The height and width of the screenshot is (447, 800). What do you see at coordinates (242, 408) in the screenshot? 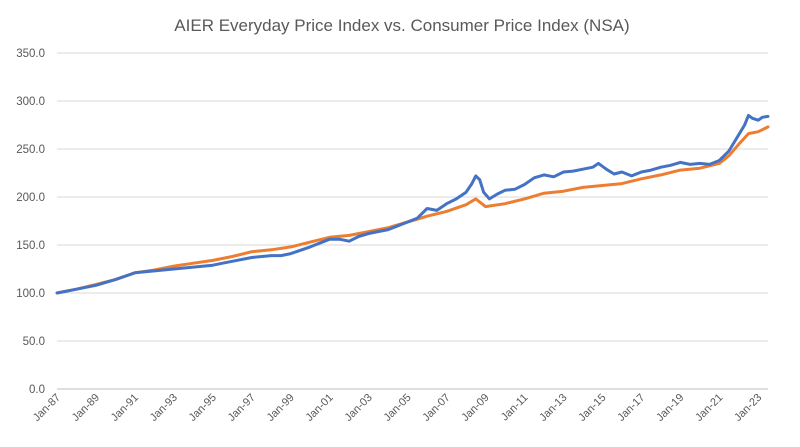
I see `x-tick-label: Jan-97` at bounding box center [242, 408].